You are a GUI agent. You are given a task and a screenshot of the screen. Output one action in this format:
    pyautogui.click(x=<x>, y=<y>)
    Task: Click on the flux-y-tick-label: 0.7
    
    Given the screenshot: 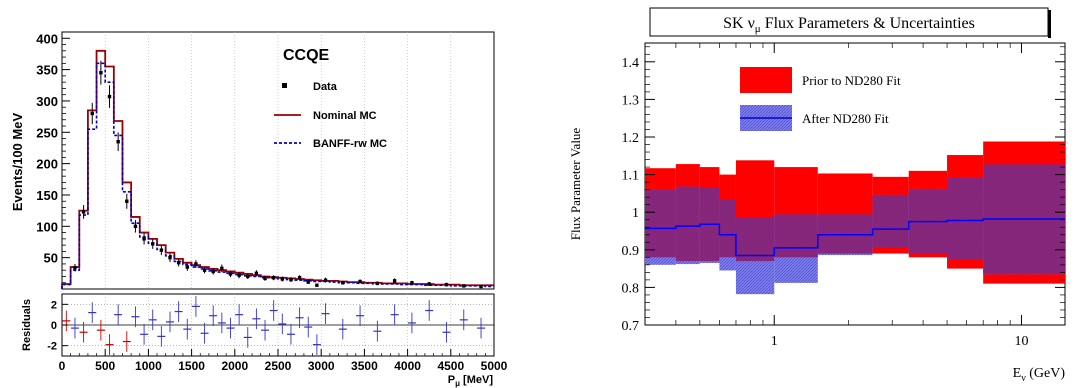 What is the action you would take?
    pyautogui.click(x=631, y=326)
    